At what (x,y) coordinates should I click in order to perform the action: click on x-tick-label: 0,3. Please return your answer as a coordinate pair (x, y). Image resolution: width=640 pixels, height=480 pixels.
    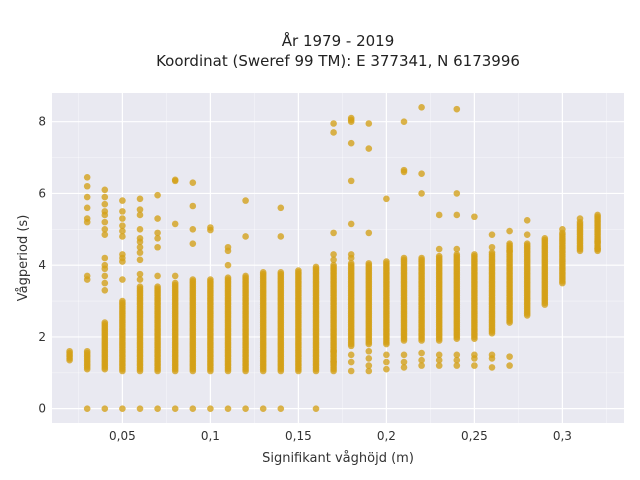
    Looking at the image, I should click on (562, 436).